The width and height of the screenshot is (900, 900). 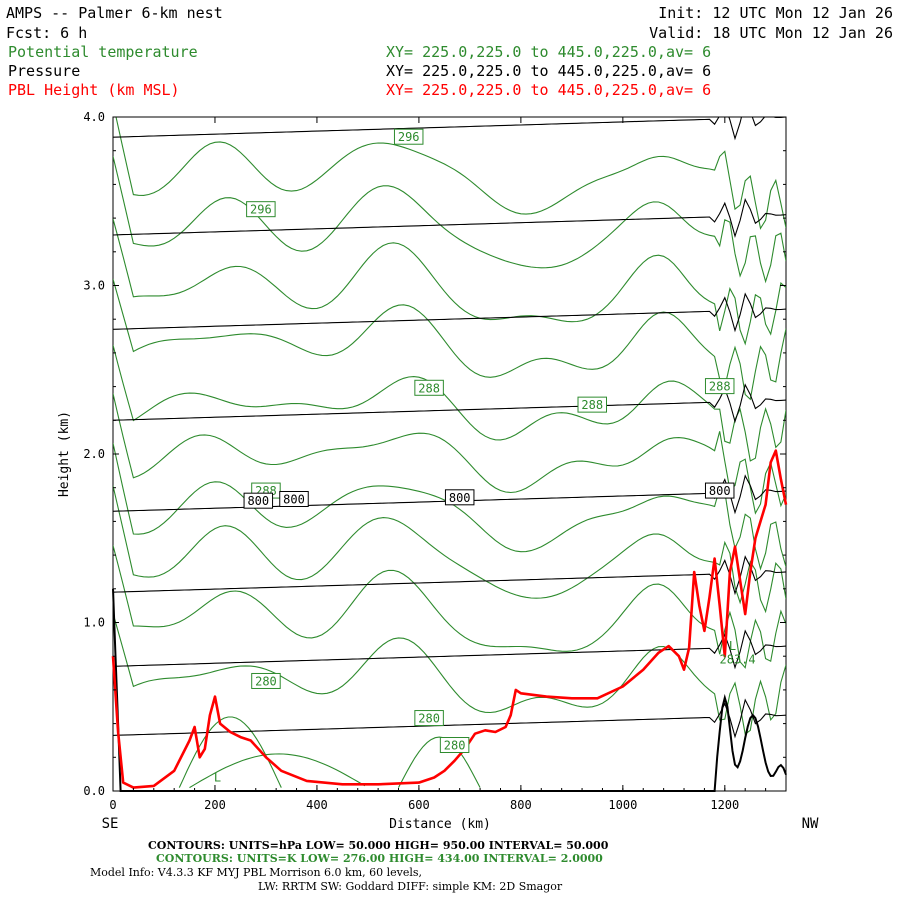 I want to click on y-tick-label: 0.0, so click(x=94, y=791).